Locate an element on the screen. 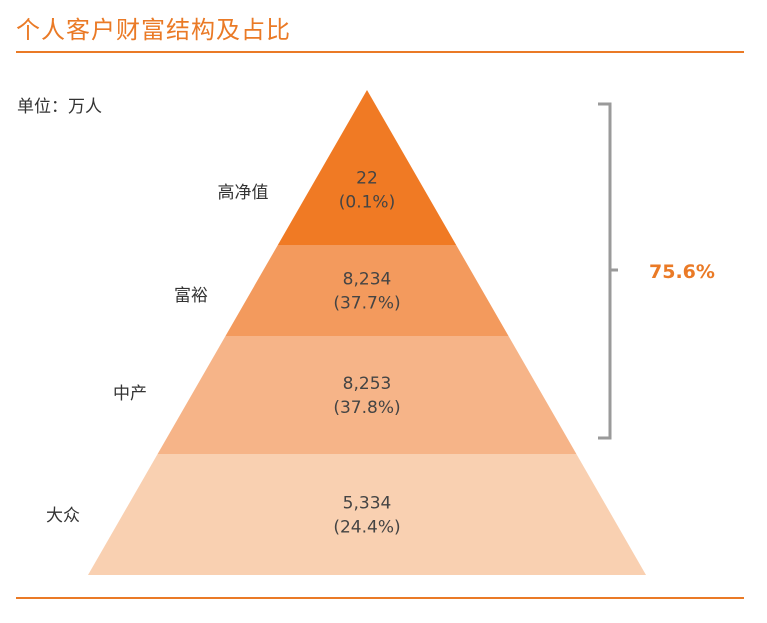 Image resolution: width=767 pixels, height=623 pixels. tier-value-label: 8,234 is located at coordinates (367, 280).